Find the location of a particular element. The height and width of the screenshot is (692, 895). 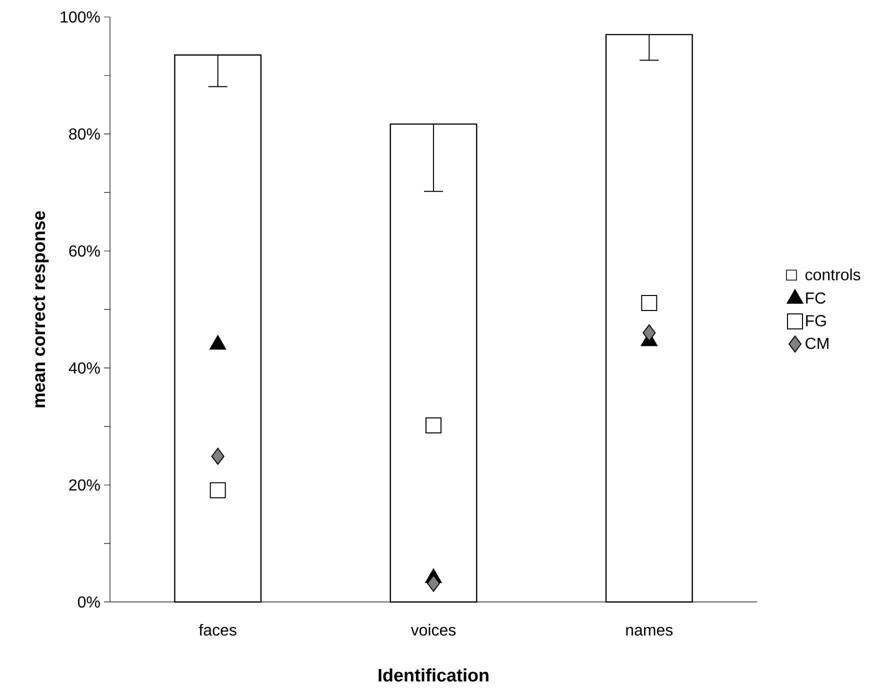

x-tick-label: voices is located at coordinates (433, 630).